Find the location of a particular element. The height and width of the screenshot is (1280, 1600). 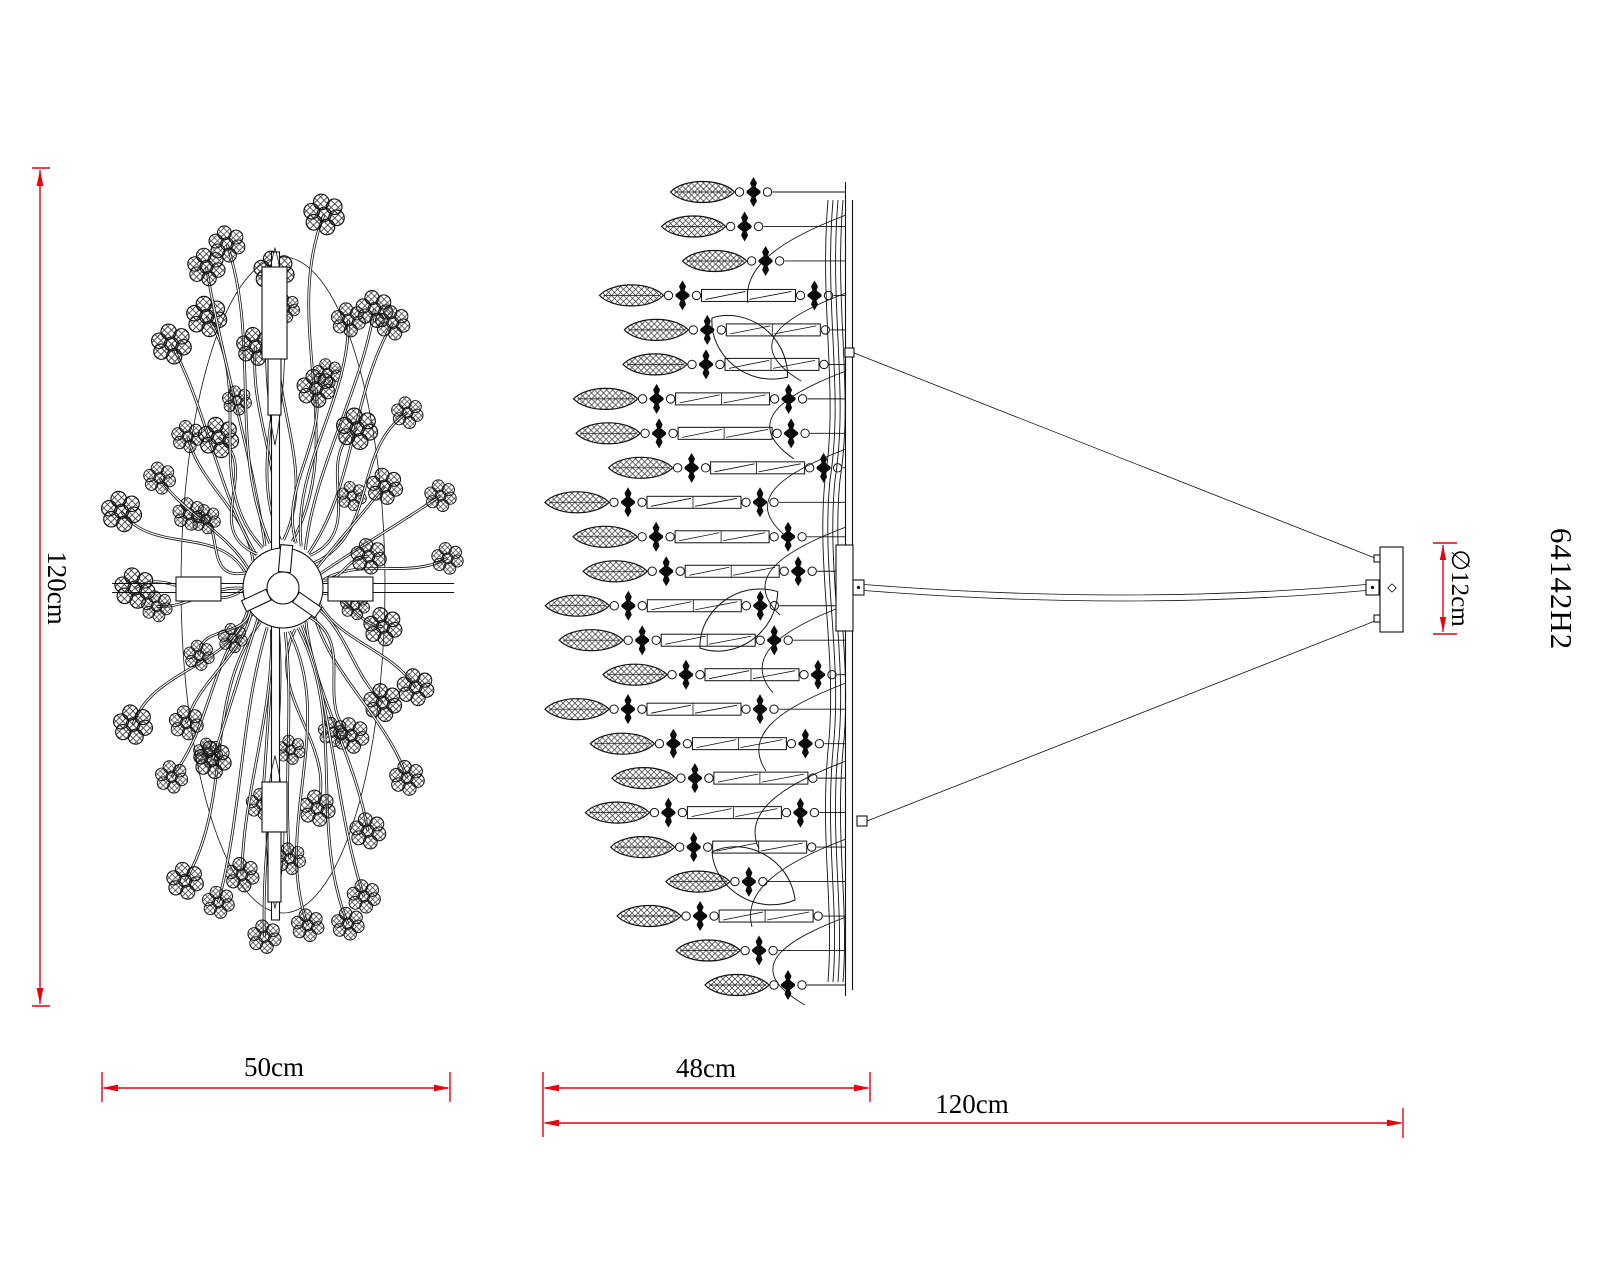

dimension-overall-width: 120cm is located at coordinates (973, 1113).